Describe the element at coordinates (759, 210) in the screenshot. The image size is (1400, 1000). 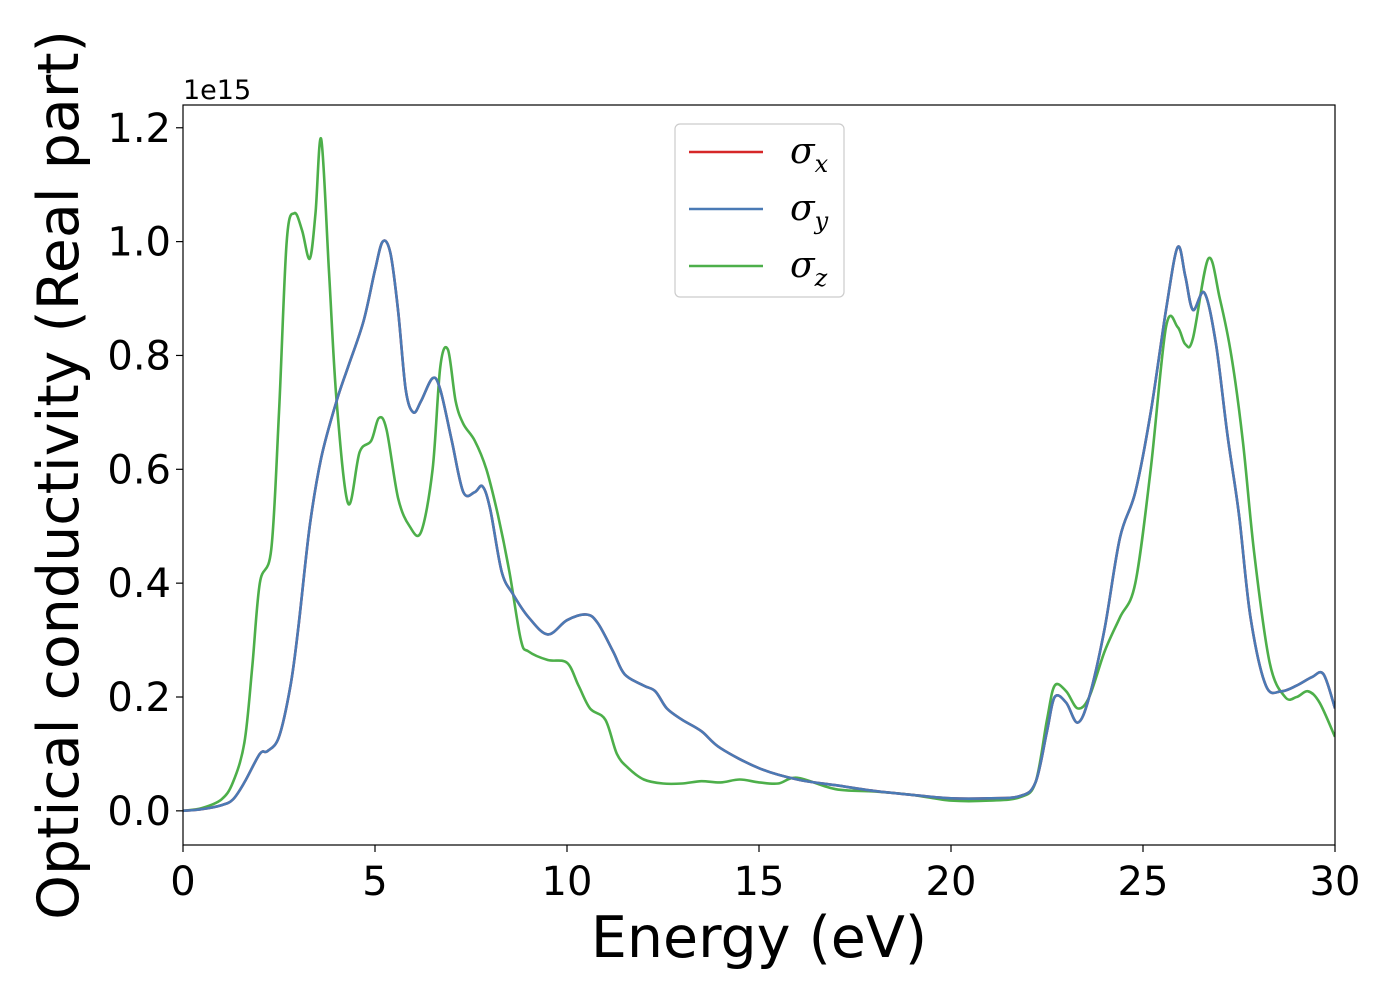
I see `legend-box` at that location.